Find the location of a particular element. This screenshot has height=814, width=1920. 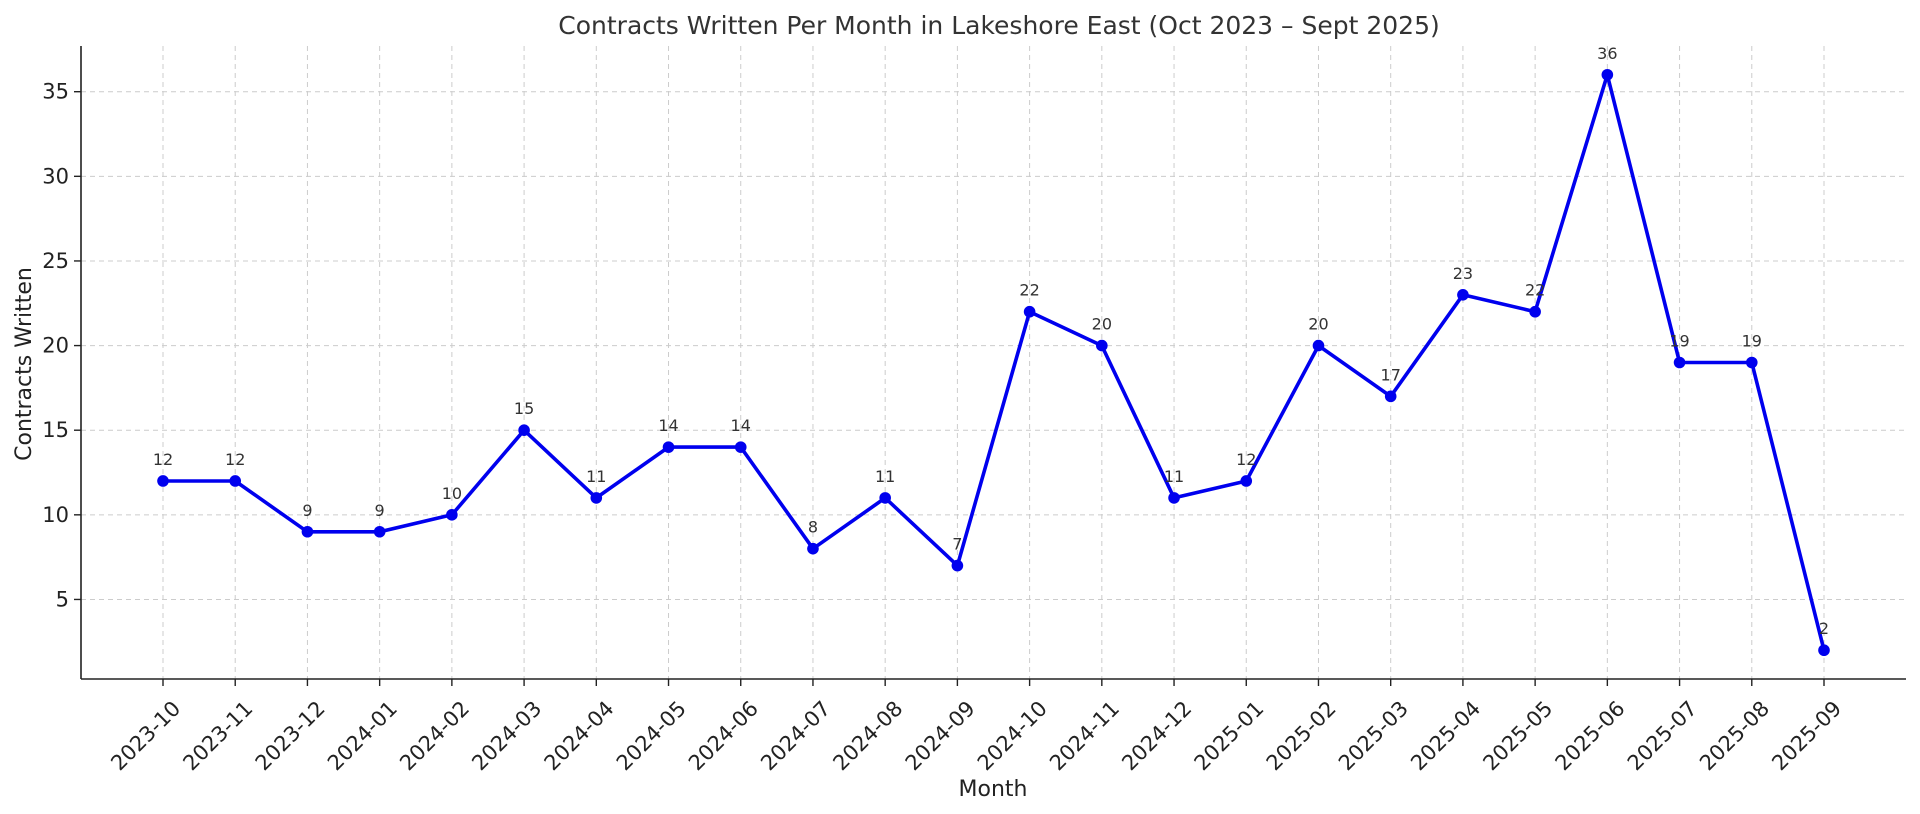

x-tick-label: 2024-02 is located at coordinates (434, 735).